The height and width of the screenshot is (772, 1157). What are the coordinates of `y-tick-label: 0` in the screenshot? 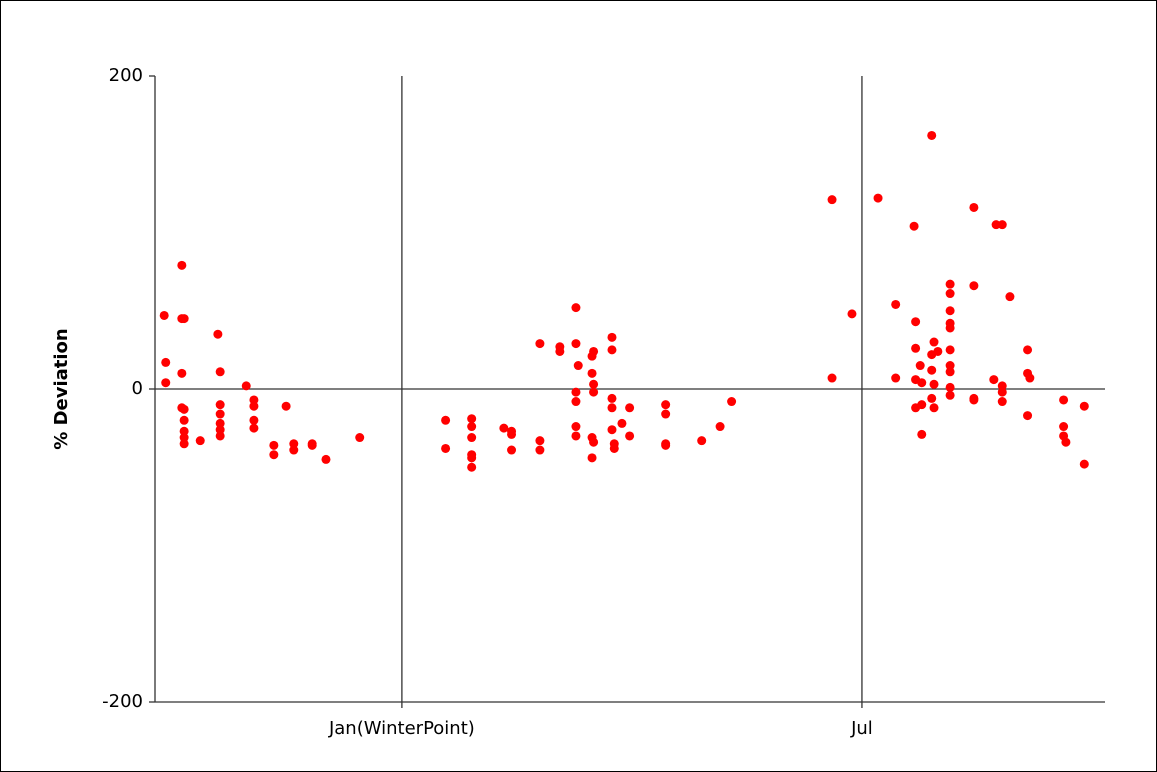 It's located at (137, 388).